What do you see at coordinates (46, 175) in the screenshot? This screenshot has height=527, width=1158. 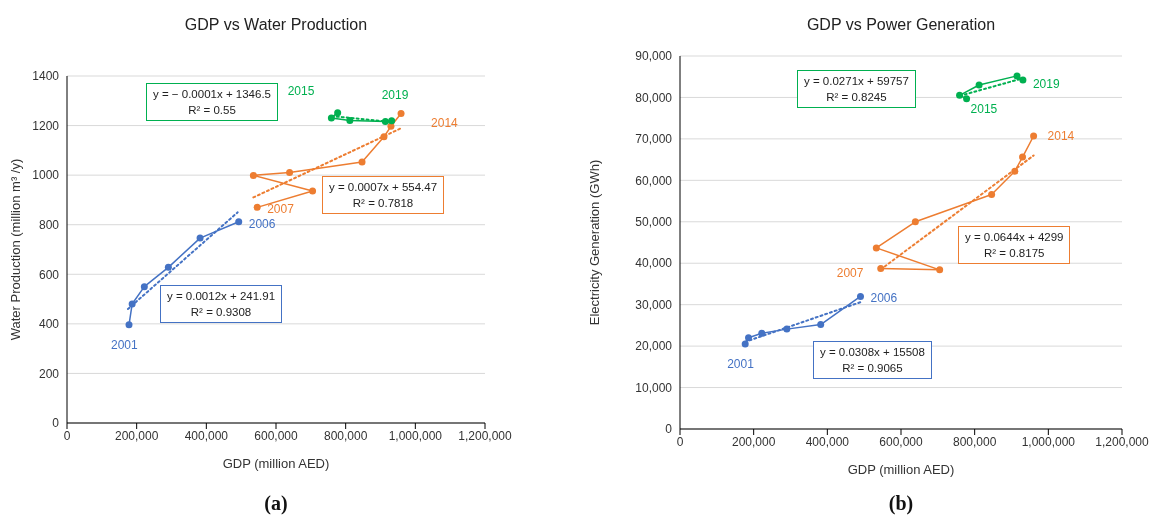 I see `y-tick-label: 1000` at bounding box center [46, 175].